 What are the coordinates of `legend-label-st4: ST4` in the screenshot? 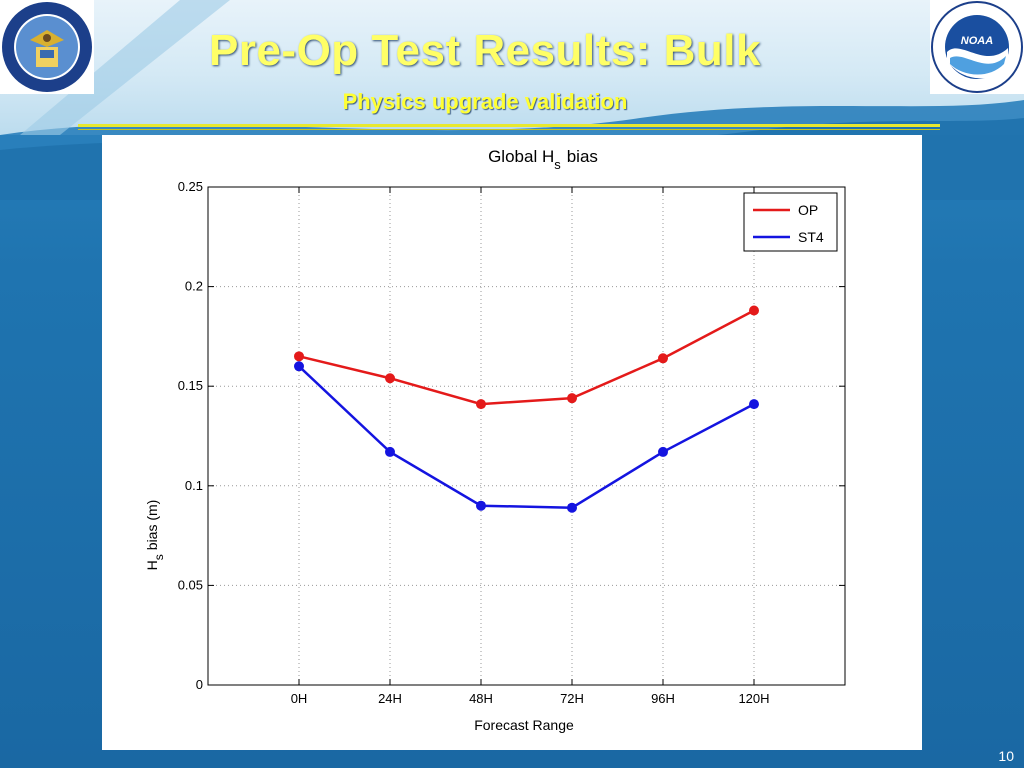 It's located at (811, 237).